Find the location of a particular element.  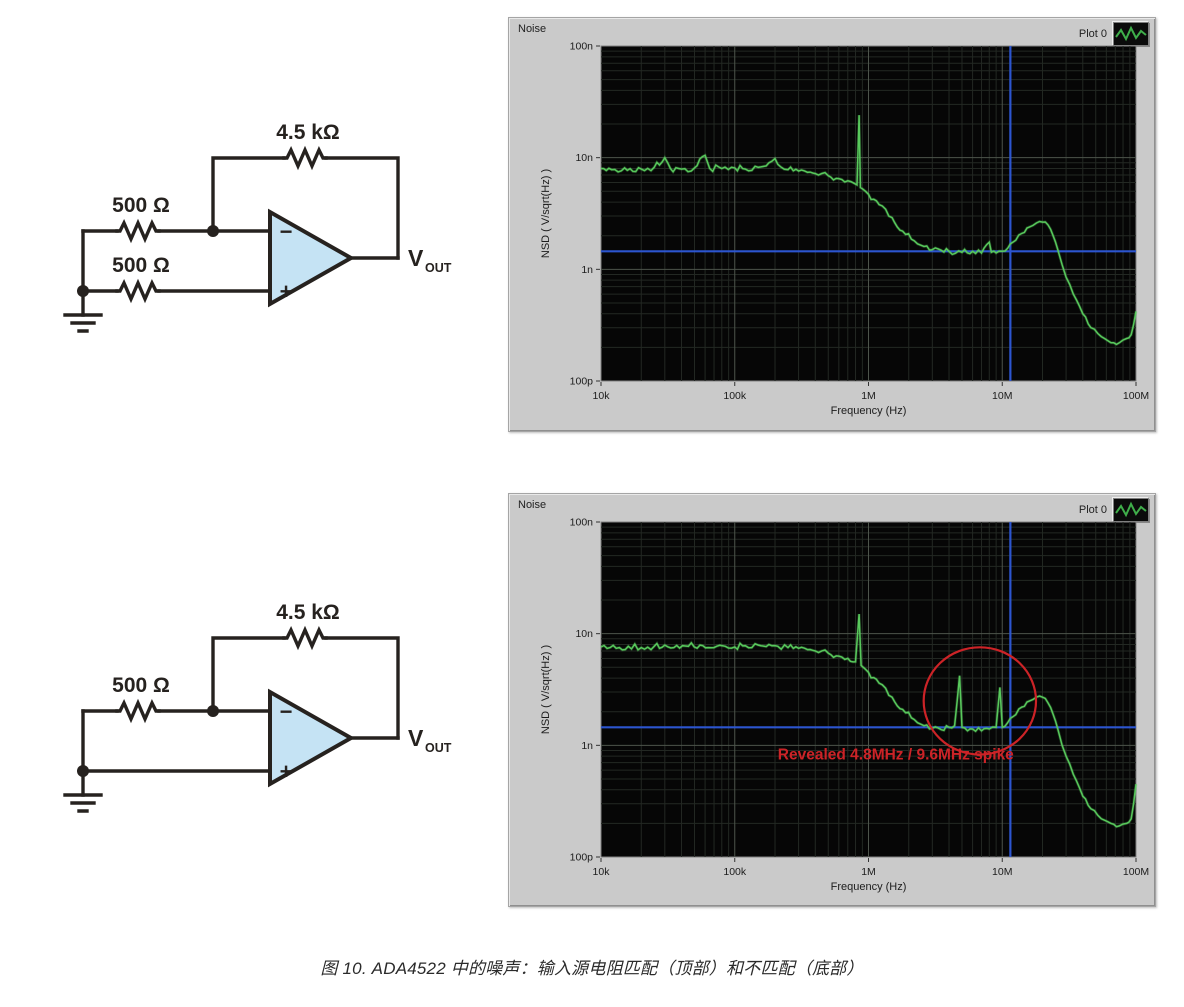

spike-circle-annotation is located at coordinates (980, 701).